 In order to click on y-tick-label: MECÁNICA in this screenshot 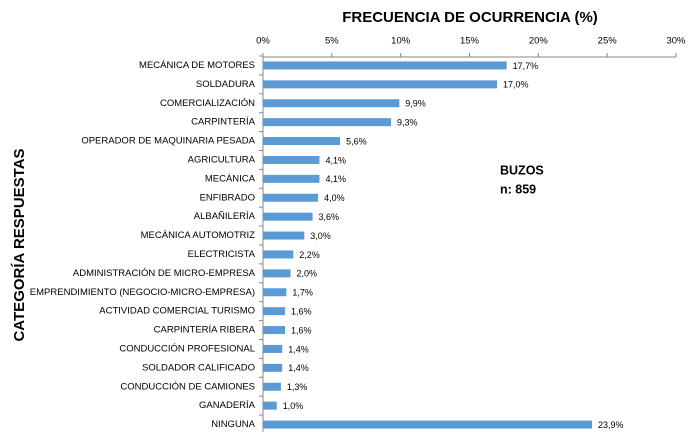, I will do `click(230, 178)`.